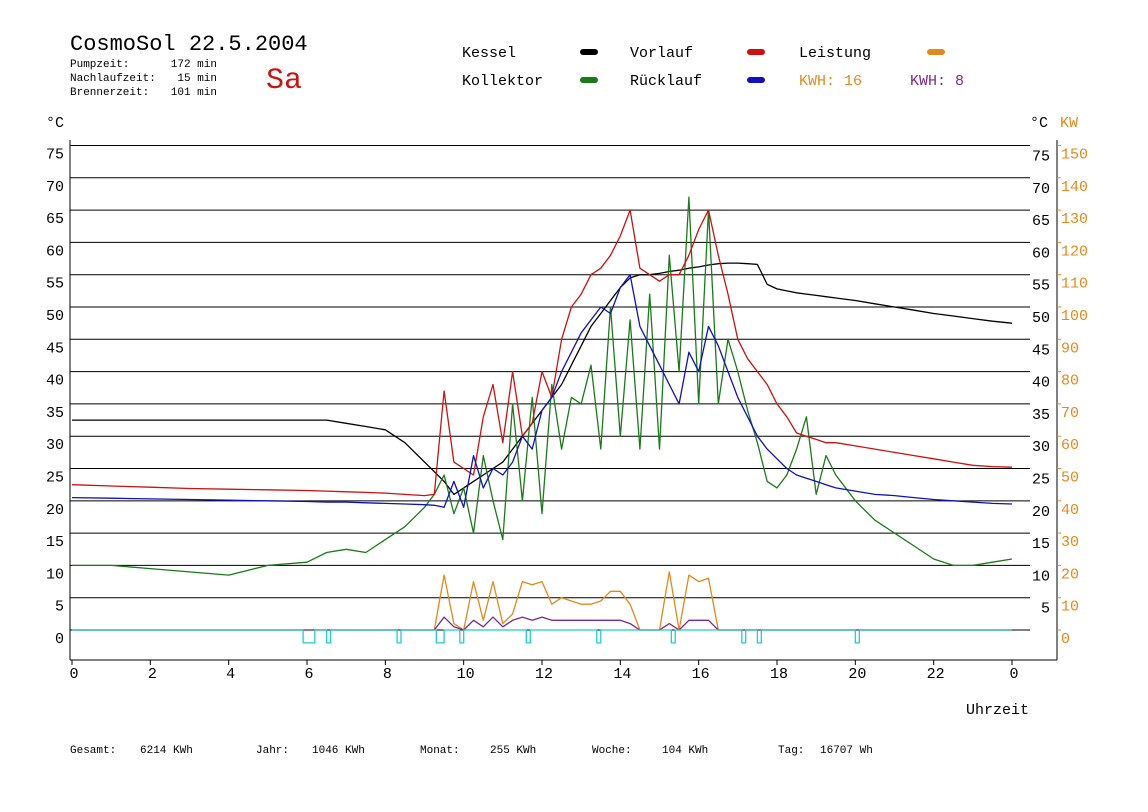 The height and width of the screenshot is (812, 1148). What do you see at coordinates (152, 674) in the screenshot?
I see `x-tick-label: 2` at bounding box center [152, 674].